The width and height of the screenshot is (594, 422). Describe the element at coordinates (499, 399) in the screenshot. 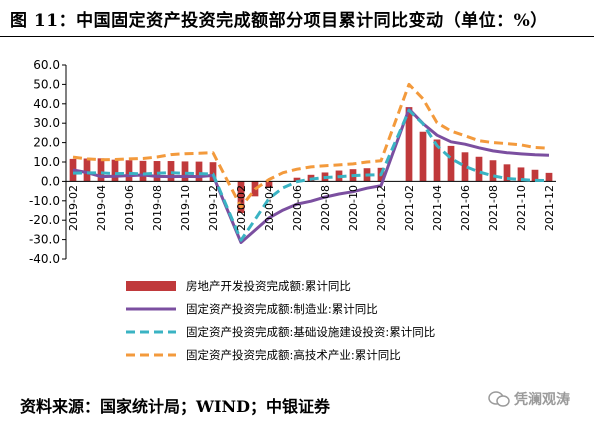

I see `chat-bubble-icon` at that location.